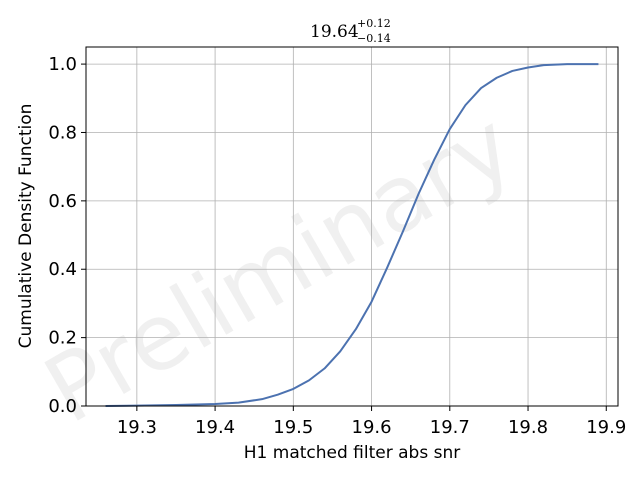 Image resolution: width=640 pixels, height=480 pixels. I want to click on y-tick-label: 0.2, so click(62, 338).